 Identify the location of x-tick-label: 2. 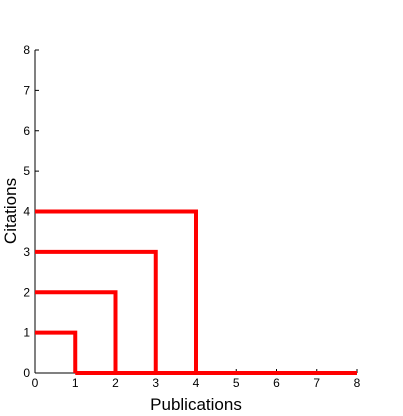
(115, 383).